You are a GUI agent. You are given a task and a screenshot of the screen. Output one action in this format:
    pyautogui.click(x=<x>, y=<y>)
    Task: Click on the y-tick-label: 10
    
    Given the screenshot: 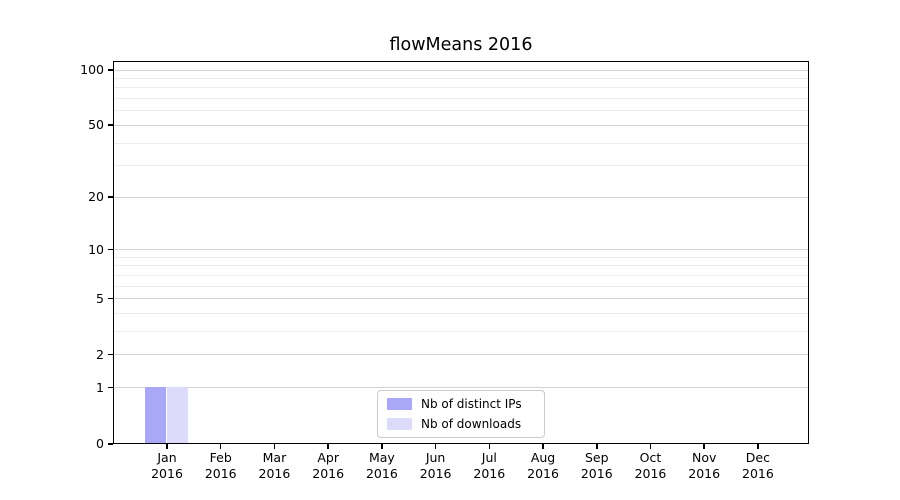 What is the action you would take?
    pyautogui.click(x=96, y=249)
    